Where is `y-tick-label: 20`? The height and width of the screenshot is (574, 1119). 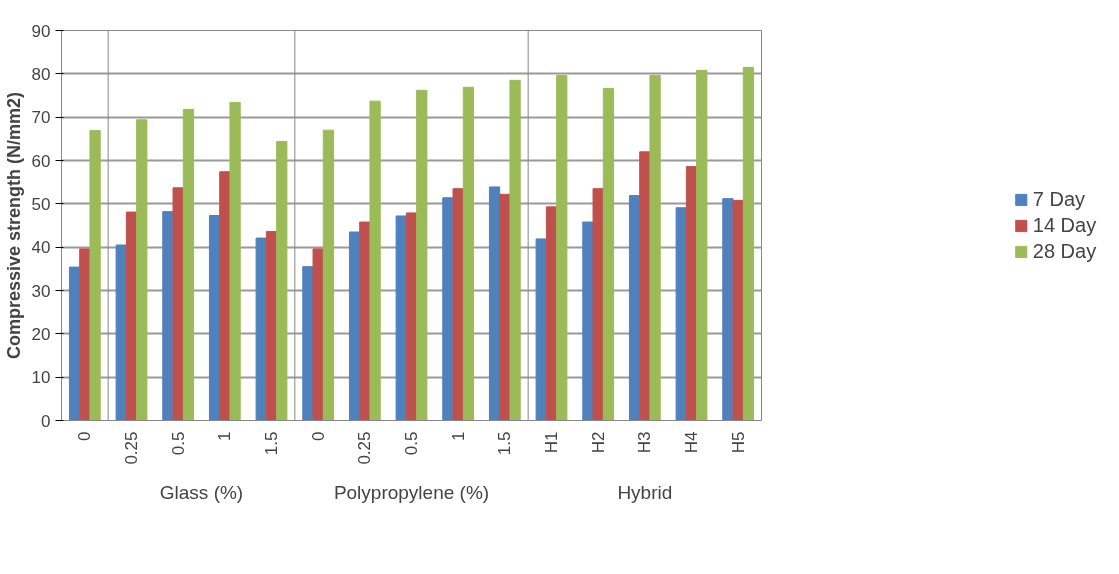 y-tick-label: 20 is located at coordinates (41, 334).